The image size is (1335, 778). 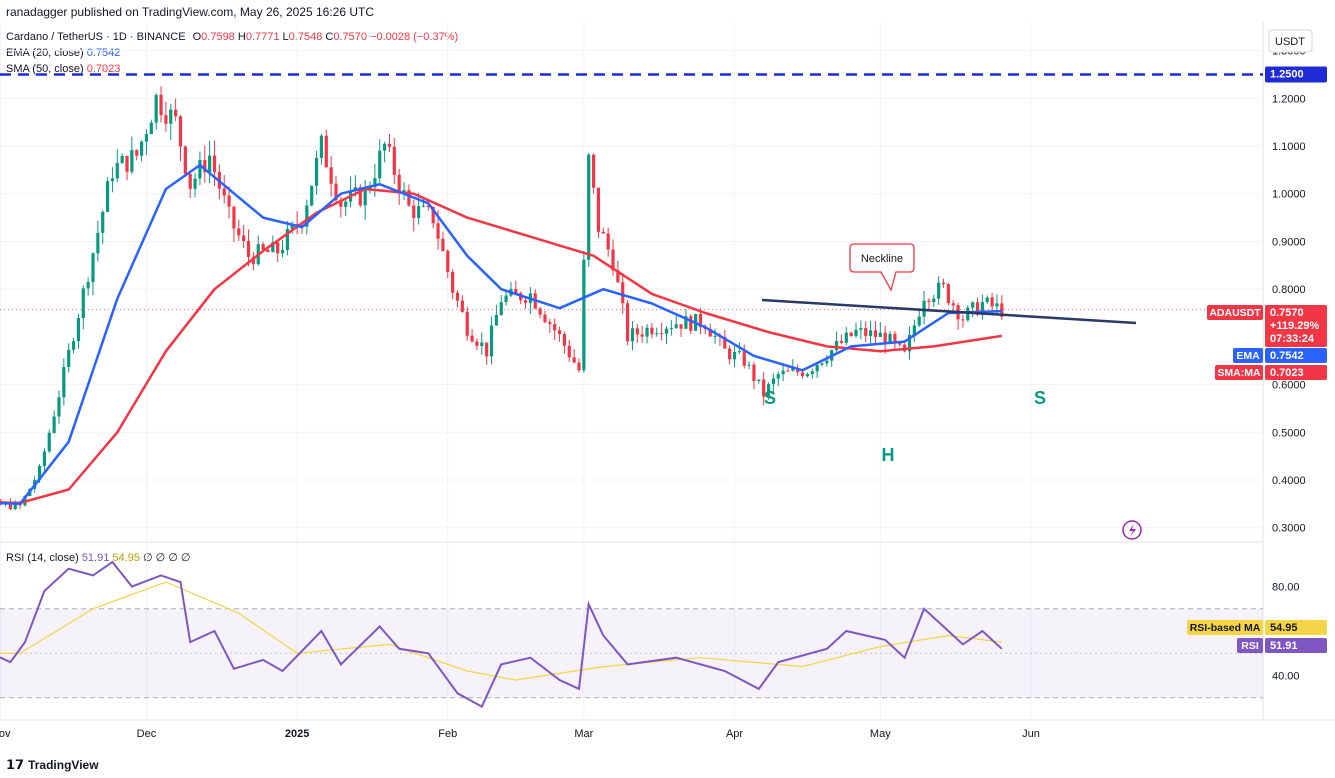 I want to click on left-shoulder-label: S, so click(x=770, y=398).